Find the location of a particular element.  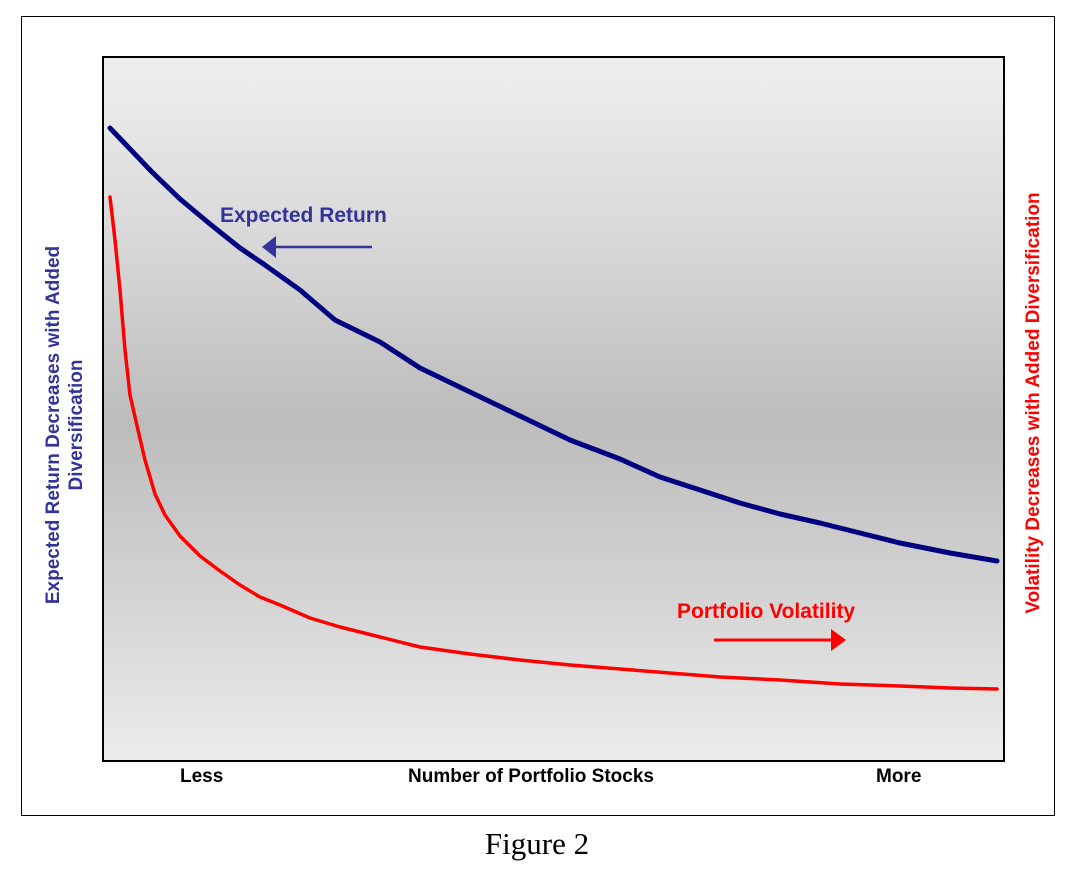

figure-caption: Figure 2 is located at coordinates (537, 843).